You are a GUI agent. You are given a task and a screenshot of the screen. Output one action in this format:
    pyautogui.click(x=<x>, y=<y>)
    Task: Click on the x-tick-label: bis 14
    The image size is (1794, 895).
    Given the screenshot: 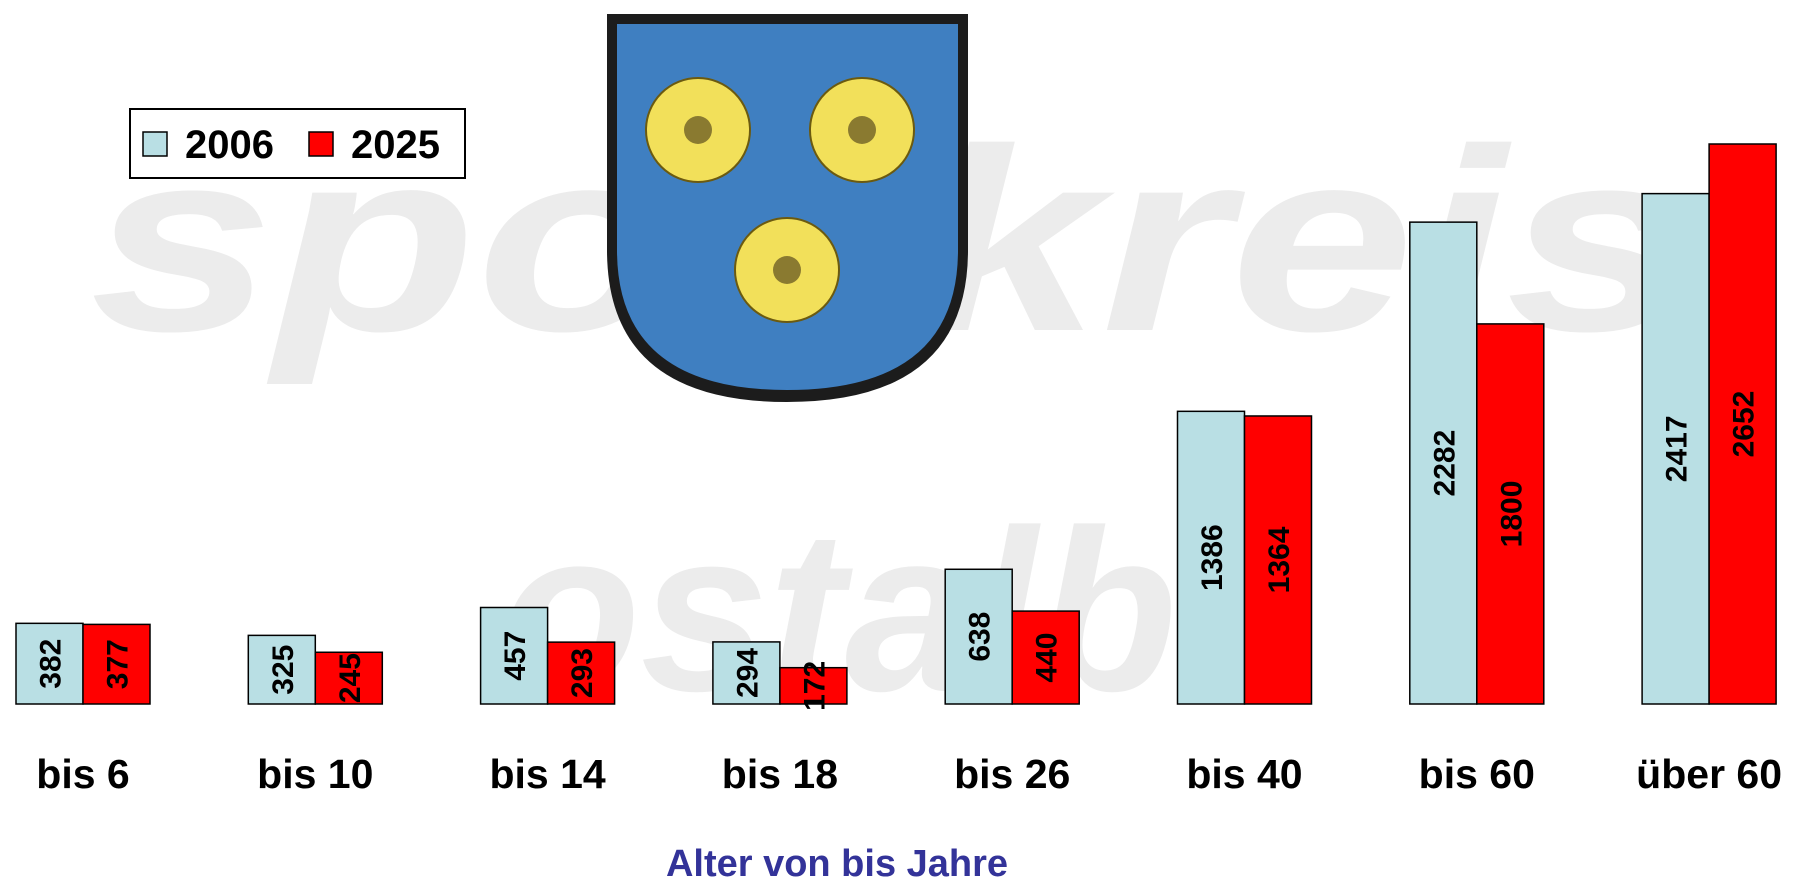 What is the action you would take?
    pyautogui.click(x=547, y=774)
    